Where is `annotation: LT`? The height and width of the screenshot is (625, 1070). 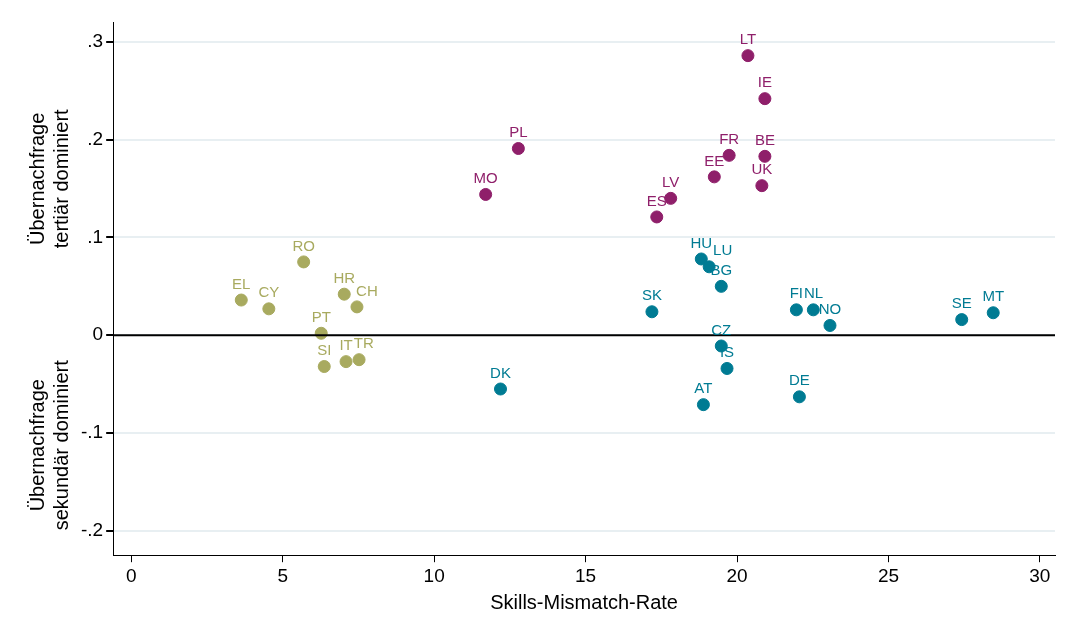
annotation: LT is located at coordinates (748, 39).